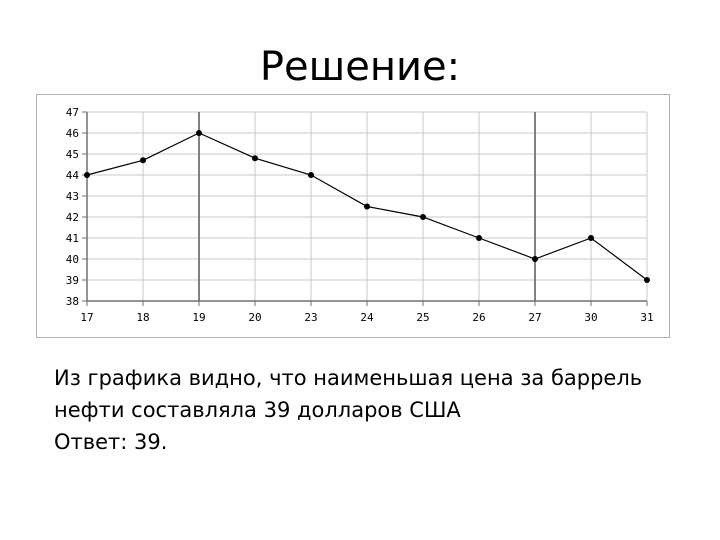  Describe the element at coordinates (72, 301) in the screenshot. I see `y-tick-label: 38` at that location.